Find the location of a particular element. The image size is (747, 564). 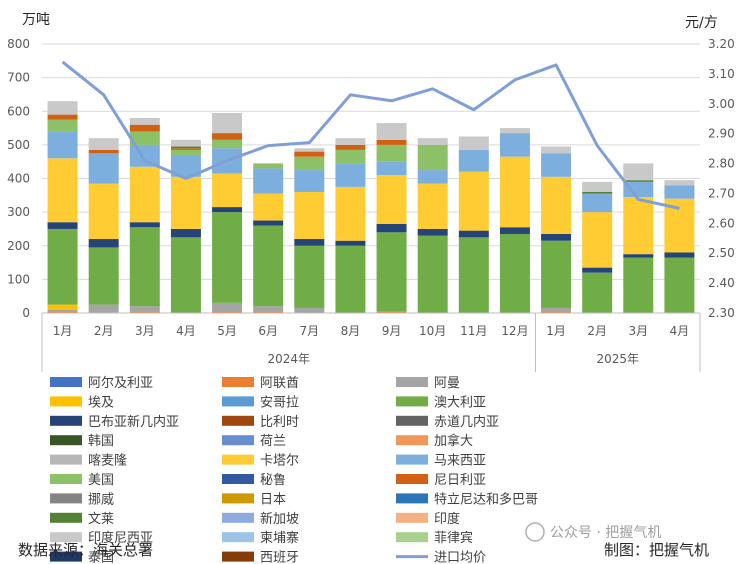

legend-label: 特立尼达和多巴哥 is located at coordinates (486, 499).